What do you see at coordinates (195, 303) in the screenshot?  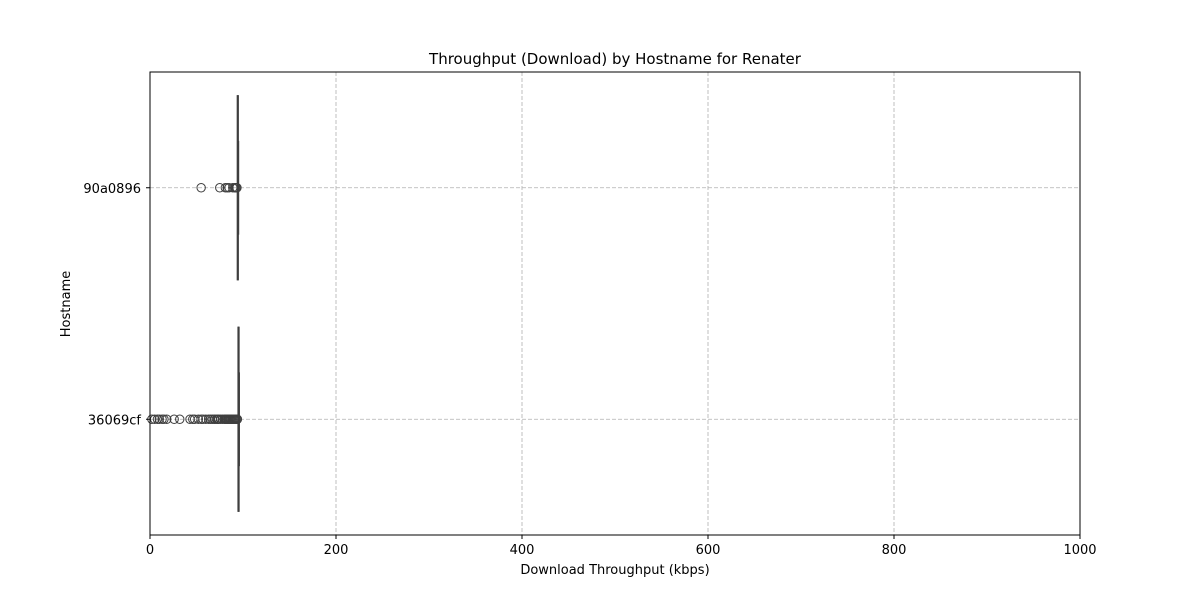 I see `box-plots` at bounding box center [195, 303].